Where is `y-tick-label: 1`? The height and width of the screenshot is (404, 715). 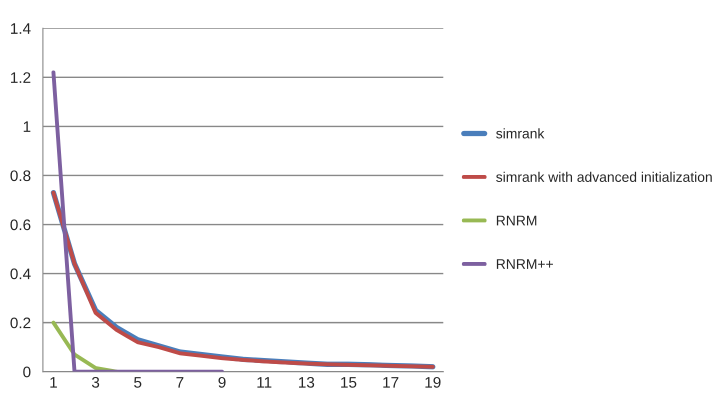
y-tick-label: 1 is located at coordinates (27, 126).